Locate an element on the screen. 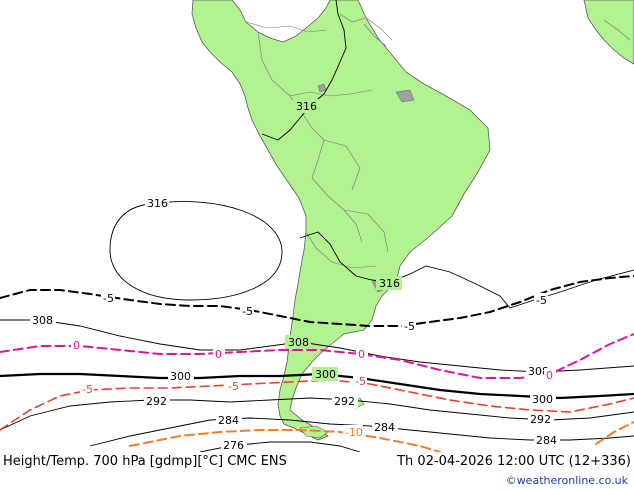 The image size is (634, 490). height-label-300-mid: 300 is located at coordinates (325, 374).